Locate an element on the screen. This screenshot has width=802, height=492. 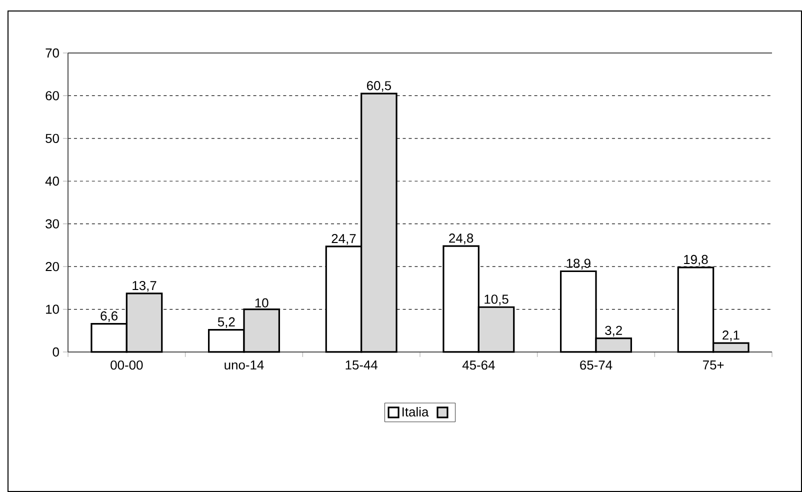
x-tick-label: 00-00 is located at coordinates (126, 365).